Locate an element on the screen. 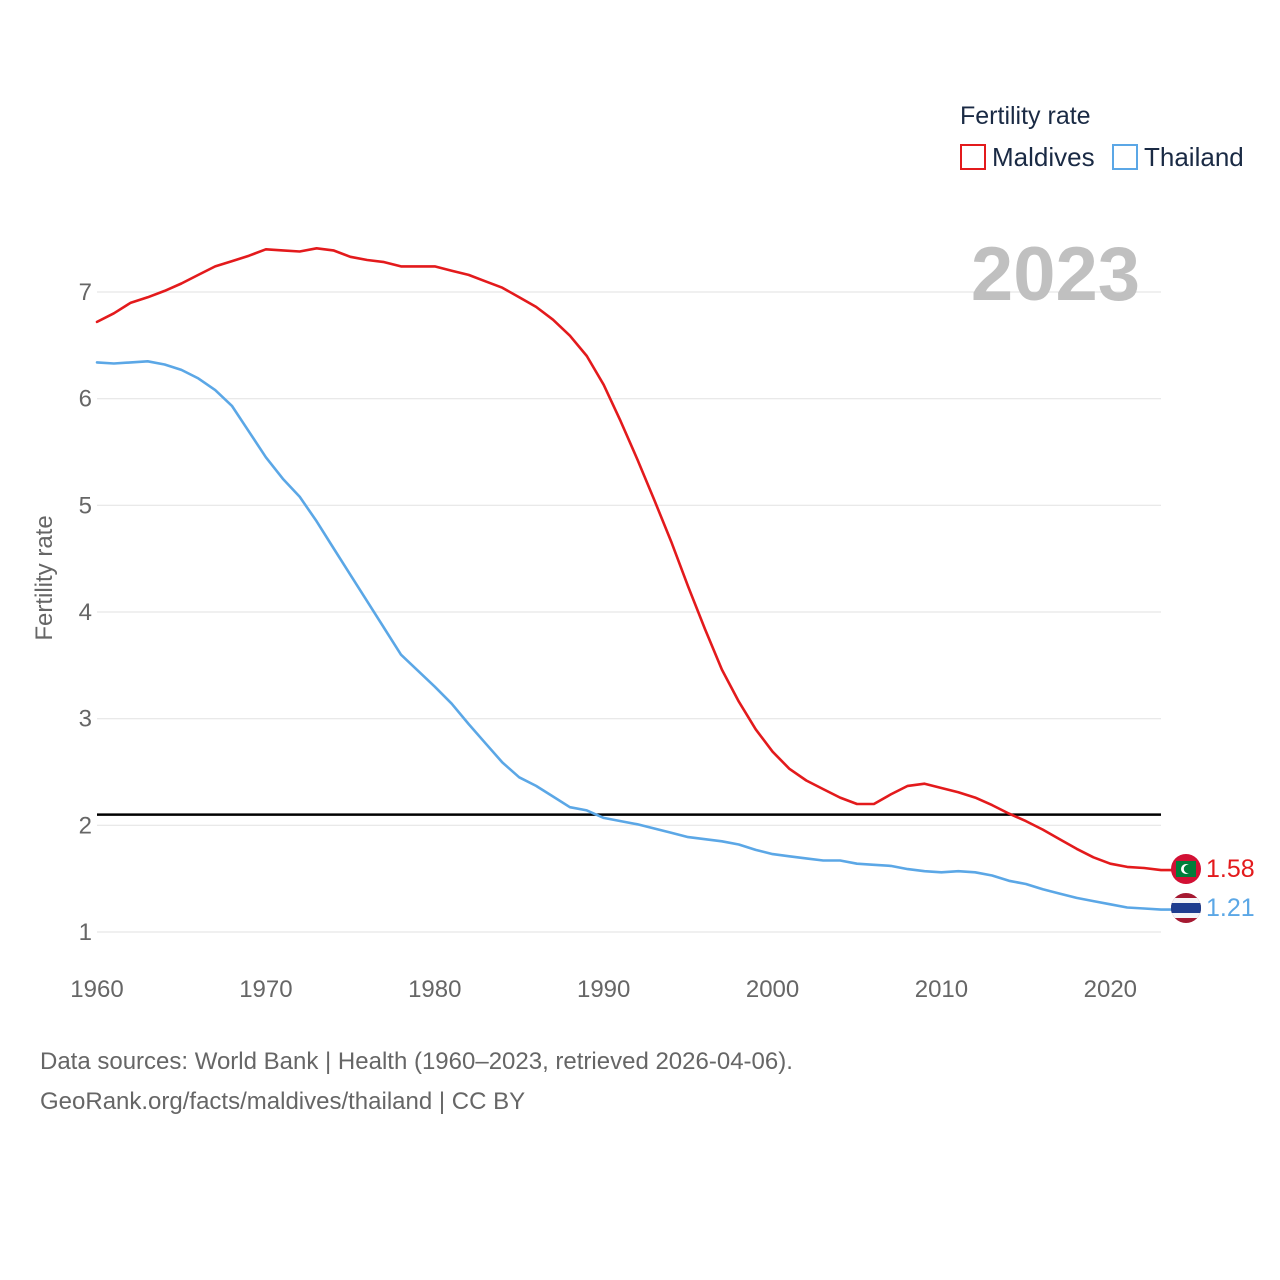  legend-swatch-thailand is located at coordinates (1125, 157).